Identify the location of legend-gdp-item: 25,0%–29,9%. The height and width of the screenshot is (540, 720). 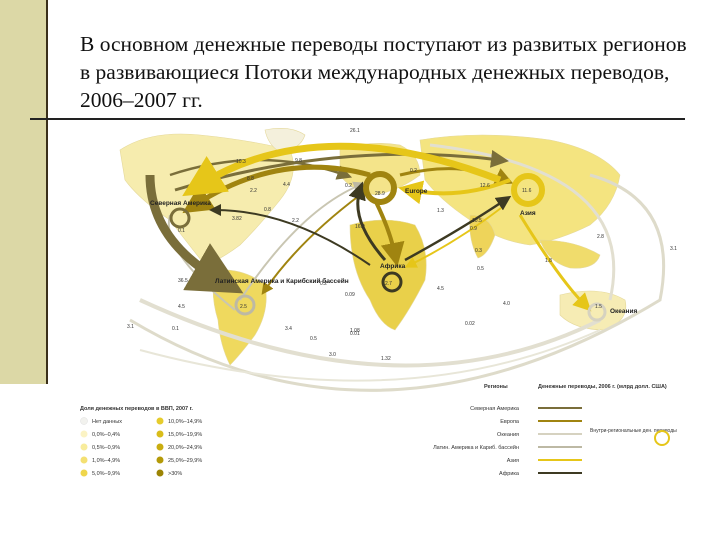
(179, 460).